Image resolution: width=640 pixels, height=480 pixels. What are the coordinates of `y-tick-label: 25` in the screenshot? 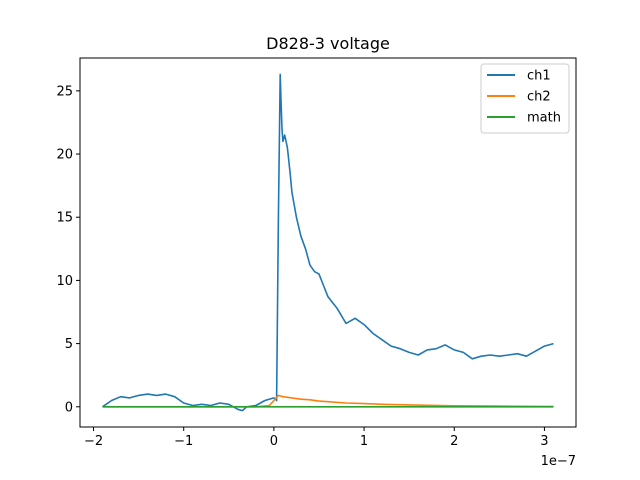 It's located at (64, 91).